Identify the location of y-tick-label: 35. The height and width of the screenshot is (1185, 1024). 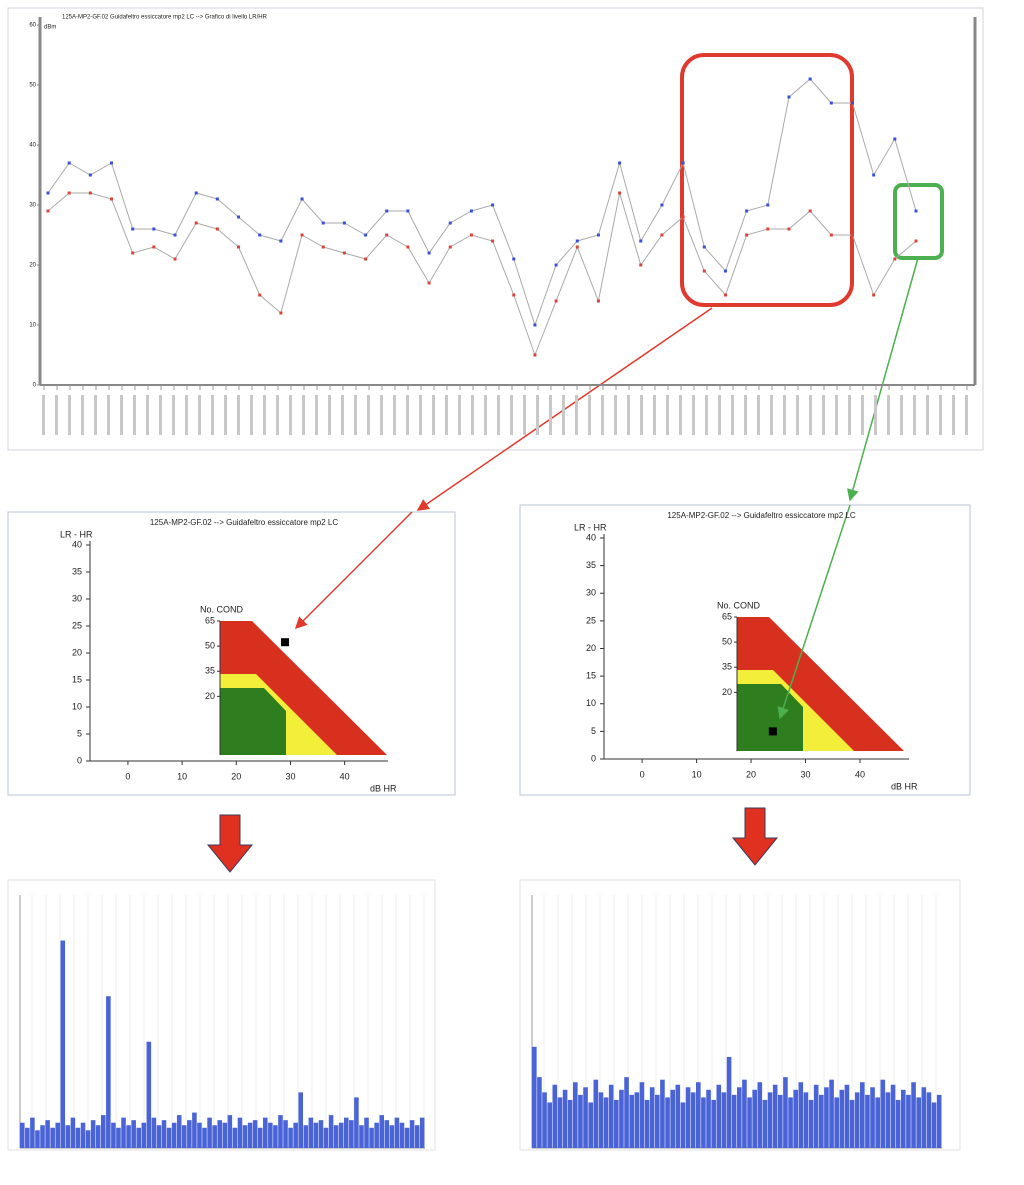
(591, 565).